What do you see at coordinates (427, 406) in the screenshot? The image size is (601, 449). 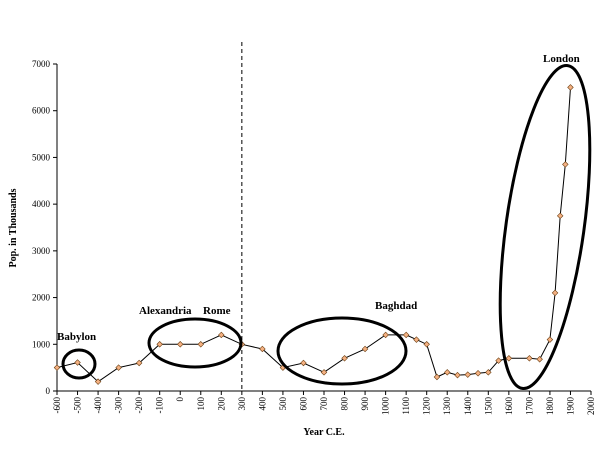 I see `x-tick-label: 1200` at bounding box center [427, 406].